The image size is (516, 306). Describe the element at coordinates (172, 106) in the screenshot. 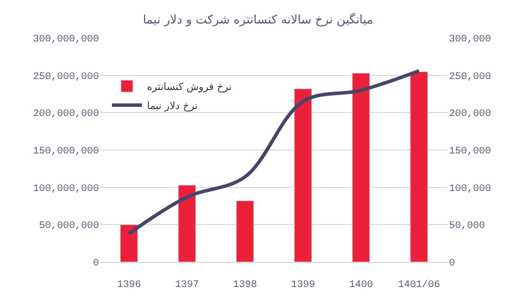

I see `legend-label: نرخ دلار نیما` at that location.